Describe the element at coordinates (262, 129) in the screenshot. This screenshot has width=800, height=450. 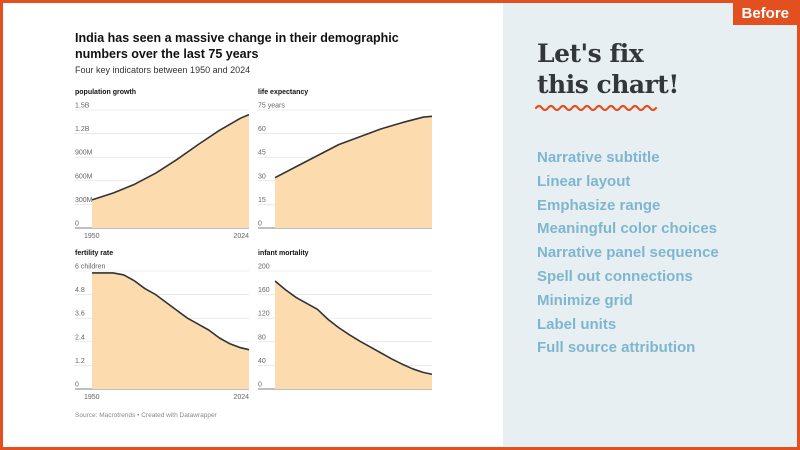
I see `y-tick-label: 60` at that location.